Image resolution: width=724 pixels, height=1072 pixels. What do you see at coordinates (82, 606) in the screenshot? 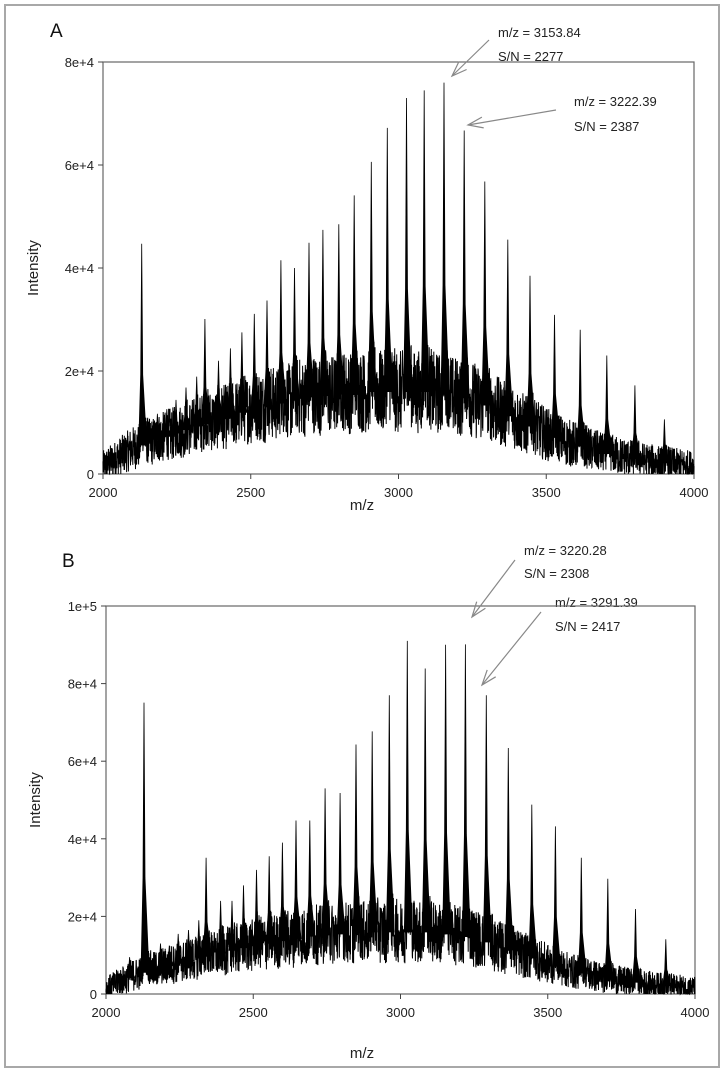
I see `y-tick-label: 1e+5` at bounding box center [82, 606].